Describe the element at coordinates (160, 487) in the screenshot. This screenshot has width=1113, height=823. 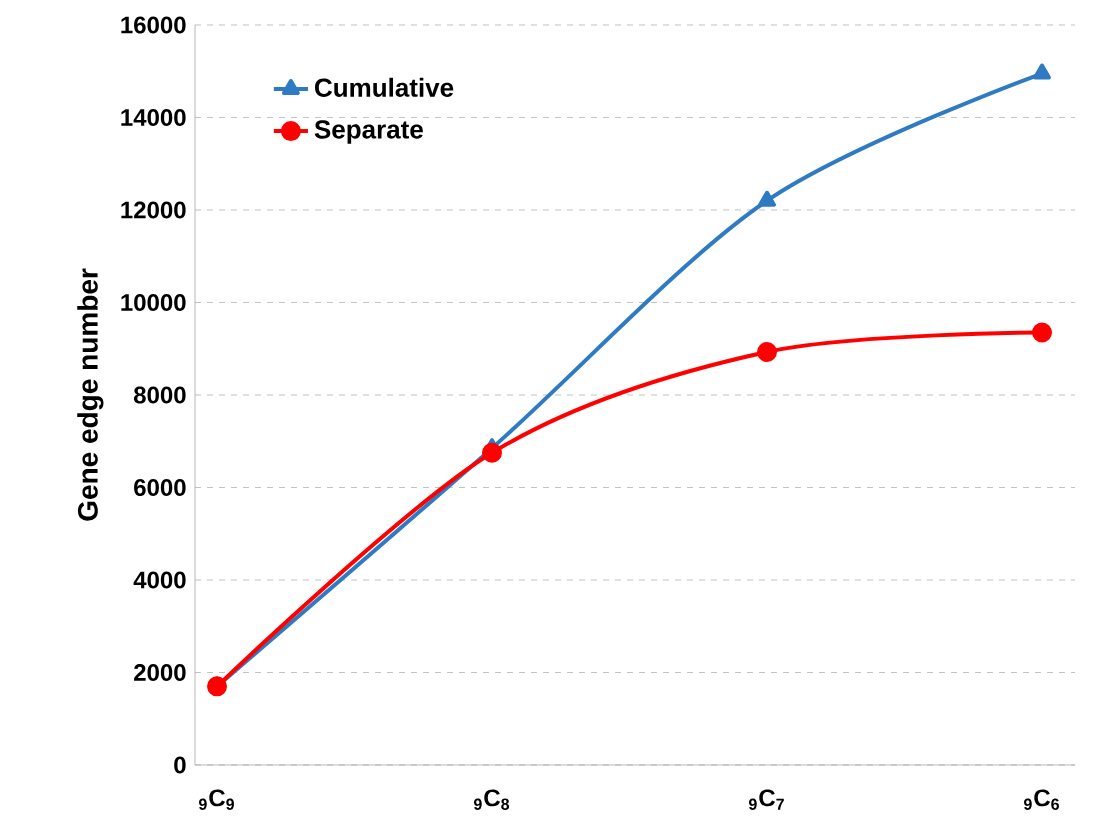
I see `y-tick-label: 6000` at that location.